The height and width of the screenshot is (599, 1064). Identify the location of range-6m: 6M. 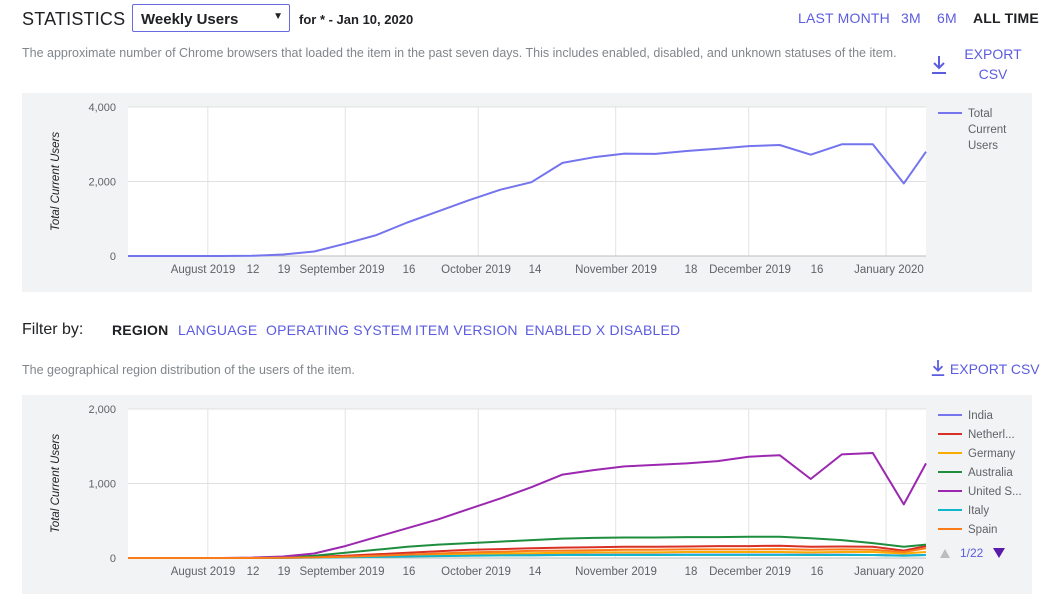
(947, 18).